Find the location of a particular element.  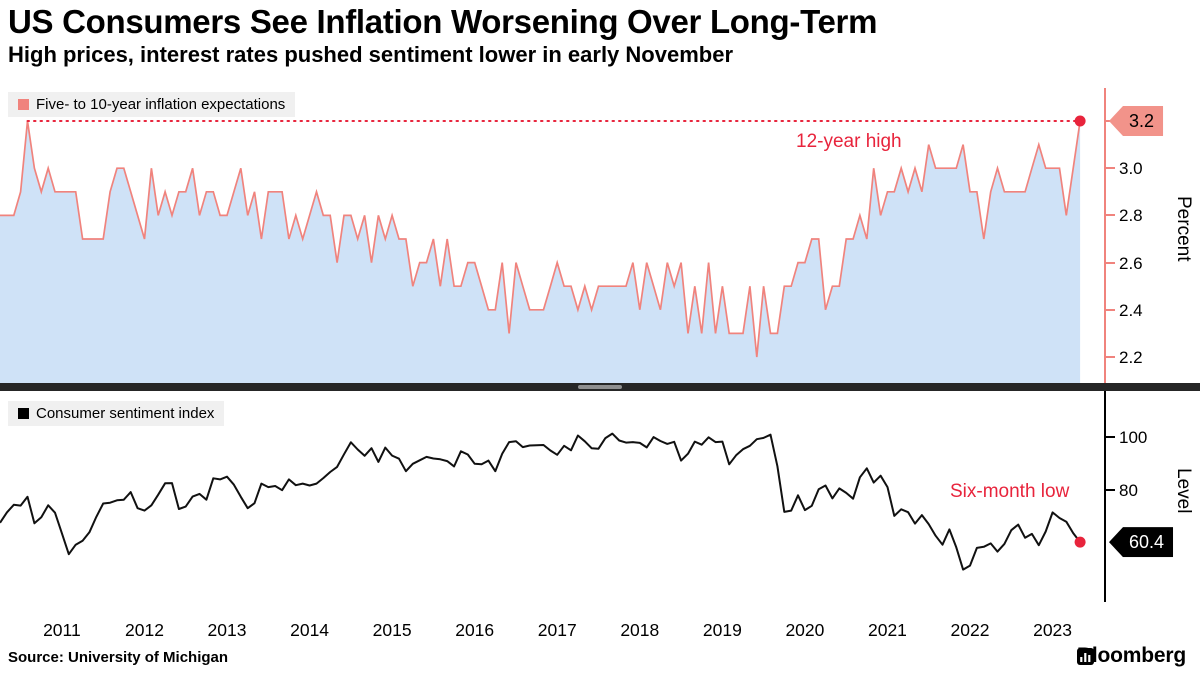

level-axis-title: Level is located at coordinates (1183, 491).